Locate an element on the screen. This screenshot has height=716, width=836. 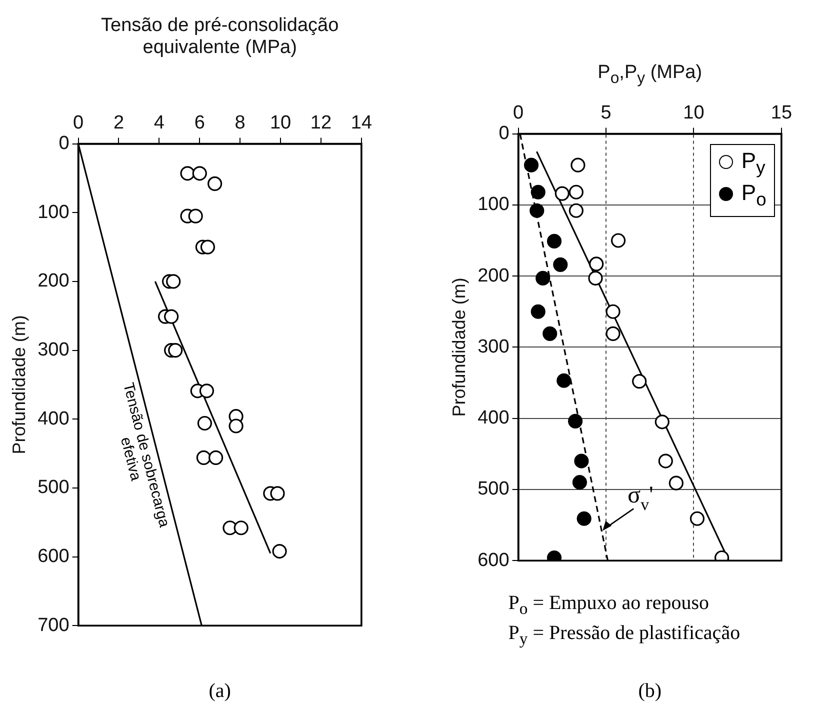
text: P$_{y}$ = Pressão de plastificação is located at coordinates (624, 635).